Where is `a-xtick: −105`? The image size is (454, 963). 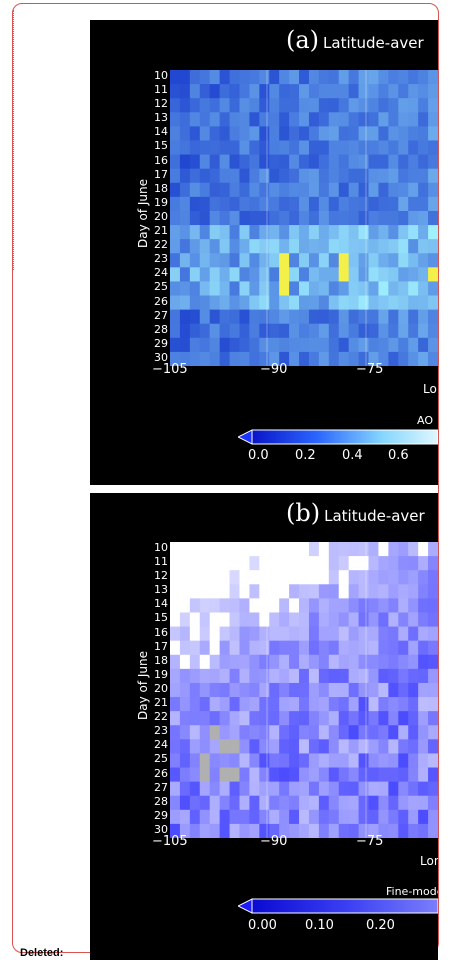
a-xtick: −105 is located at coordinates (170, 369).